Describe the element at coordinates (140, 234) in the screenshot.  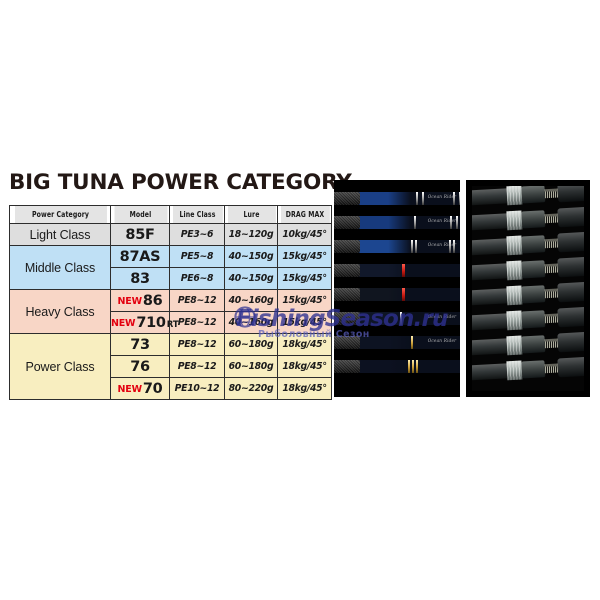
I see `model-number: 85F` at that location.